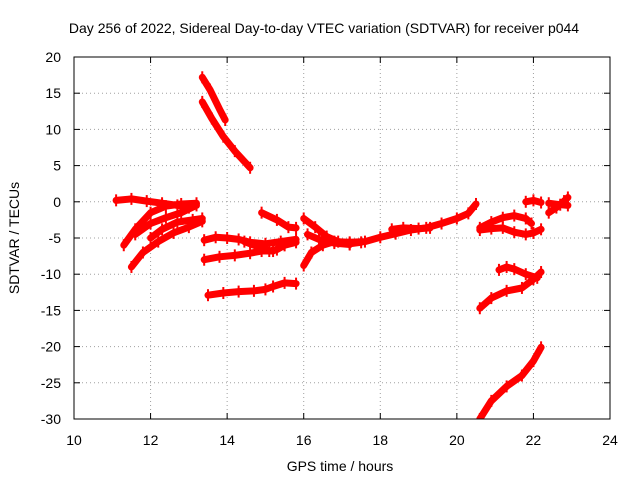 This screenshot has width=640, height=480. I want to click on y-tick-label: 20, so click(53, 57).